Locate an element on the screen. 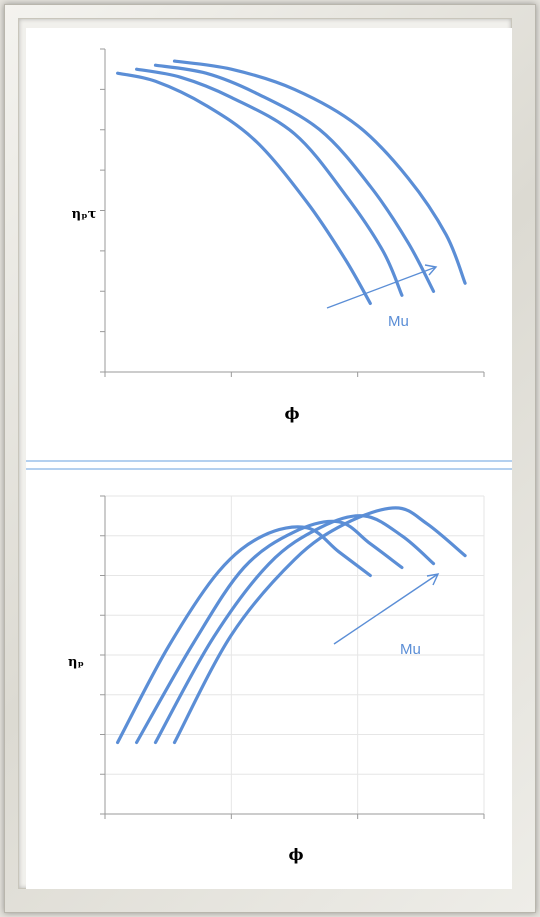 This screenshot has height=917, width=540. chart-top-xlabel: ϕ is located at coordinates (291, 413).